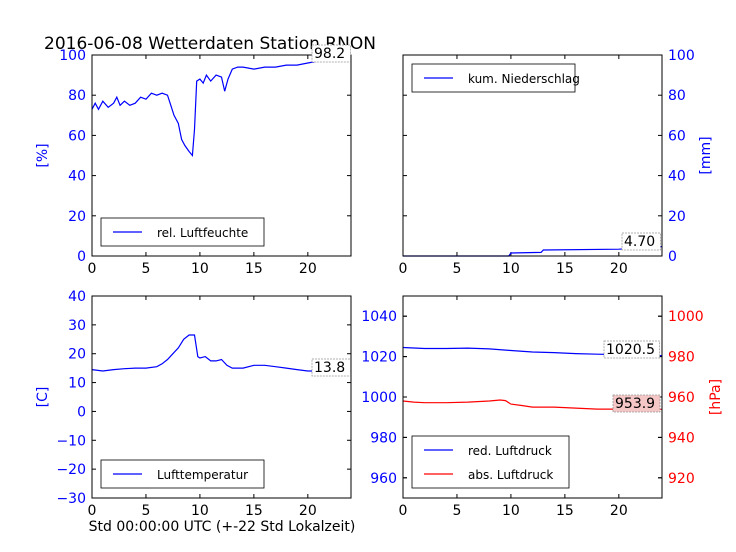 The image size is (736, 552). I want to click on annotation-text: 4.70, so click(639, 242).